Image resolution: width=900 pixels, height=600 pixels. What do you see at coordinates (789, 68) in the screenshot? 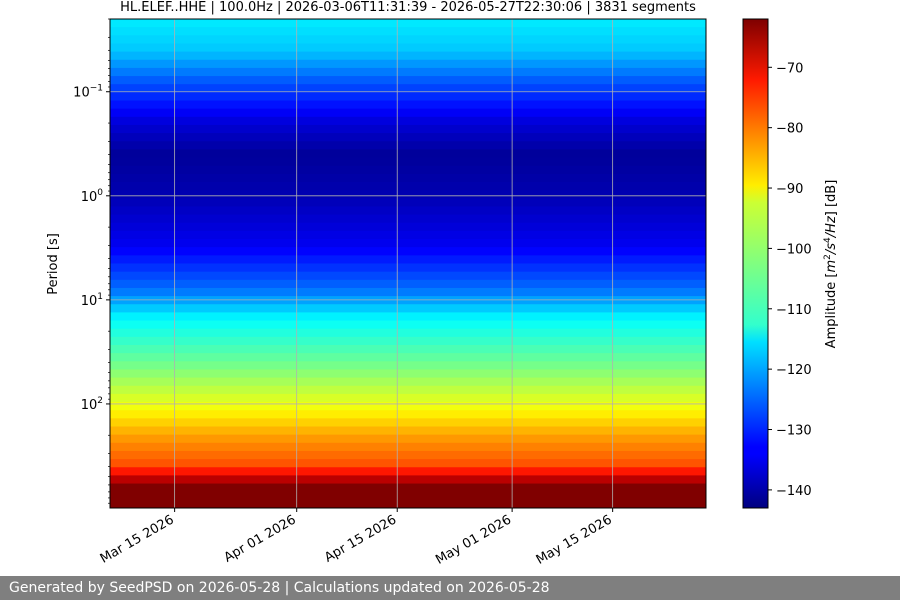
I see `colorbar-tick-label: −70` at bounding box center [789, 68].